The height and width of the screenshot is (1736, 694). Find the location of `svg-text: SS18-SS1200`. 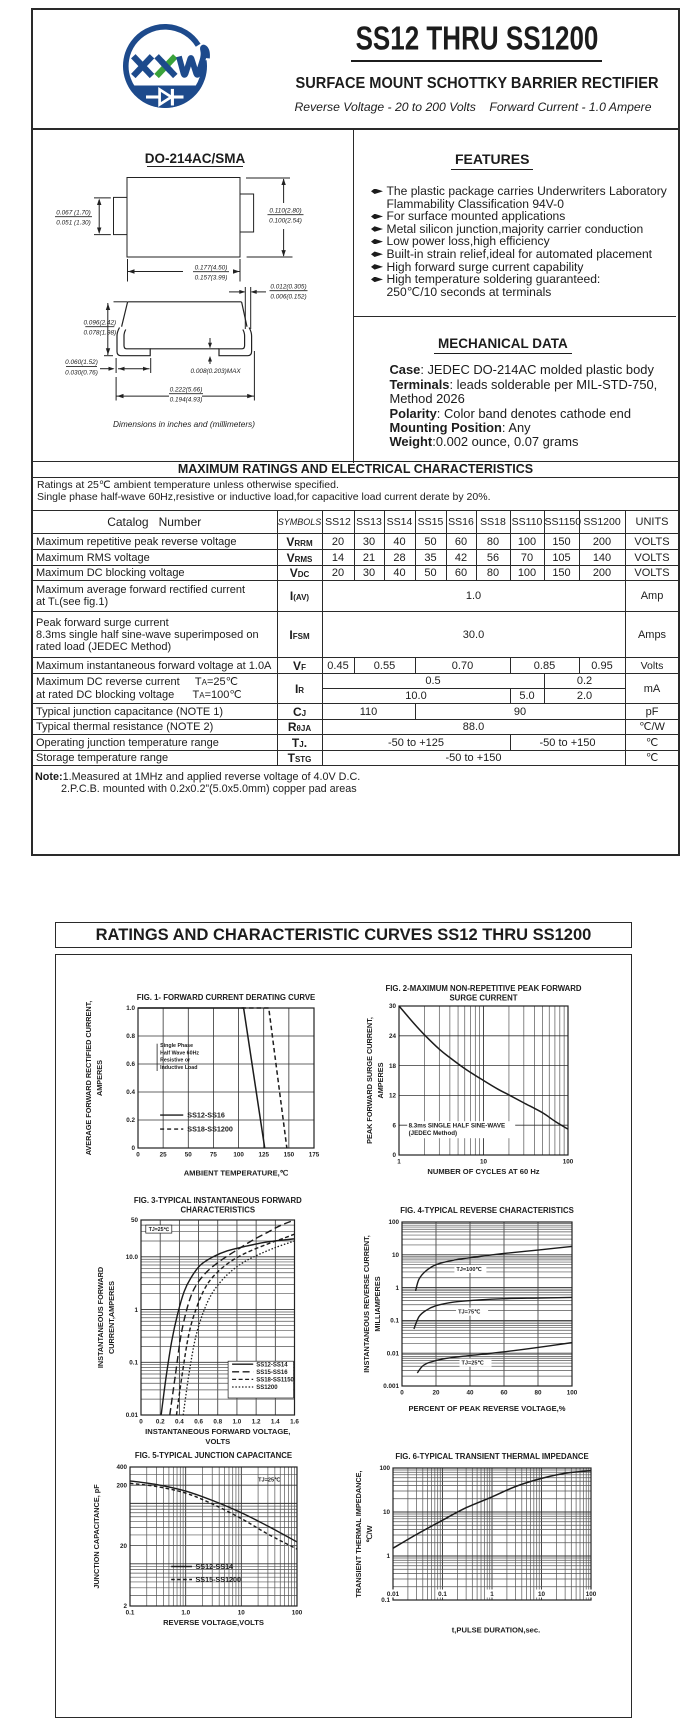

svg-text: SS18-SS1200 is located at coordinates (210, 1129).